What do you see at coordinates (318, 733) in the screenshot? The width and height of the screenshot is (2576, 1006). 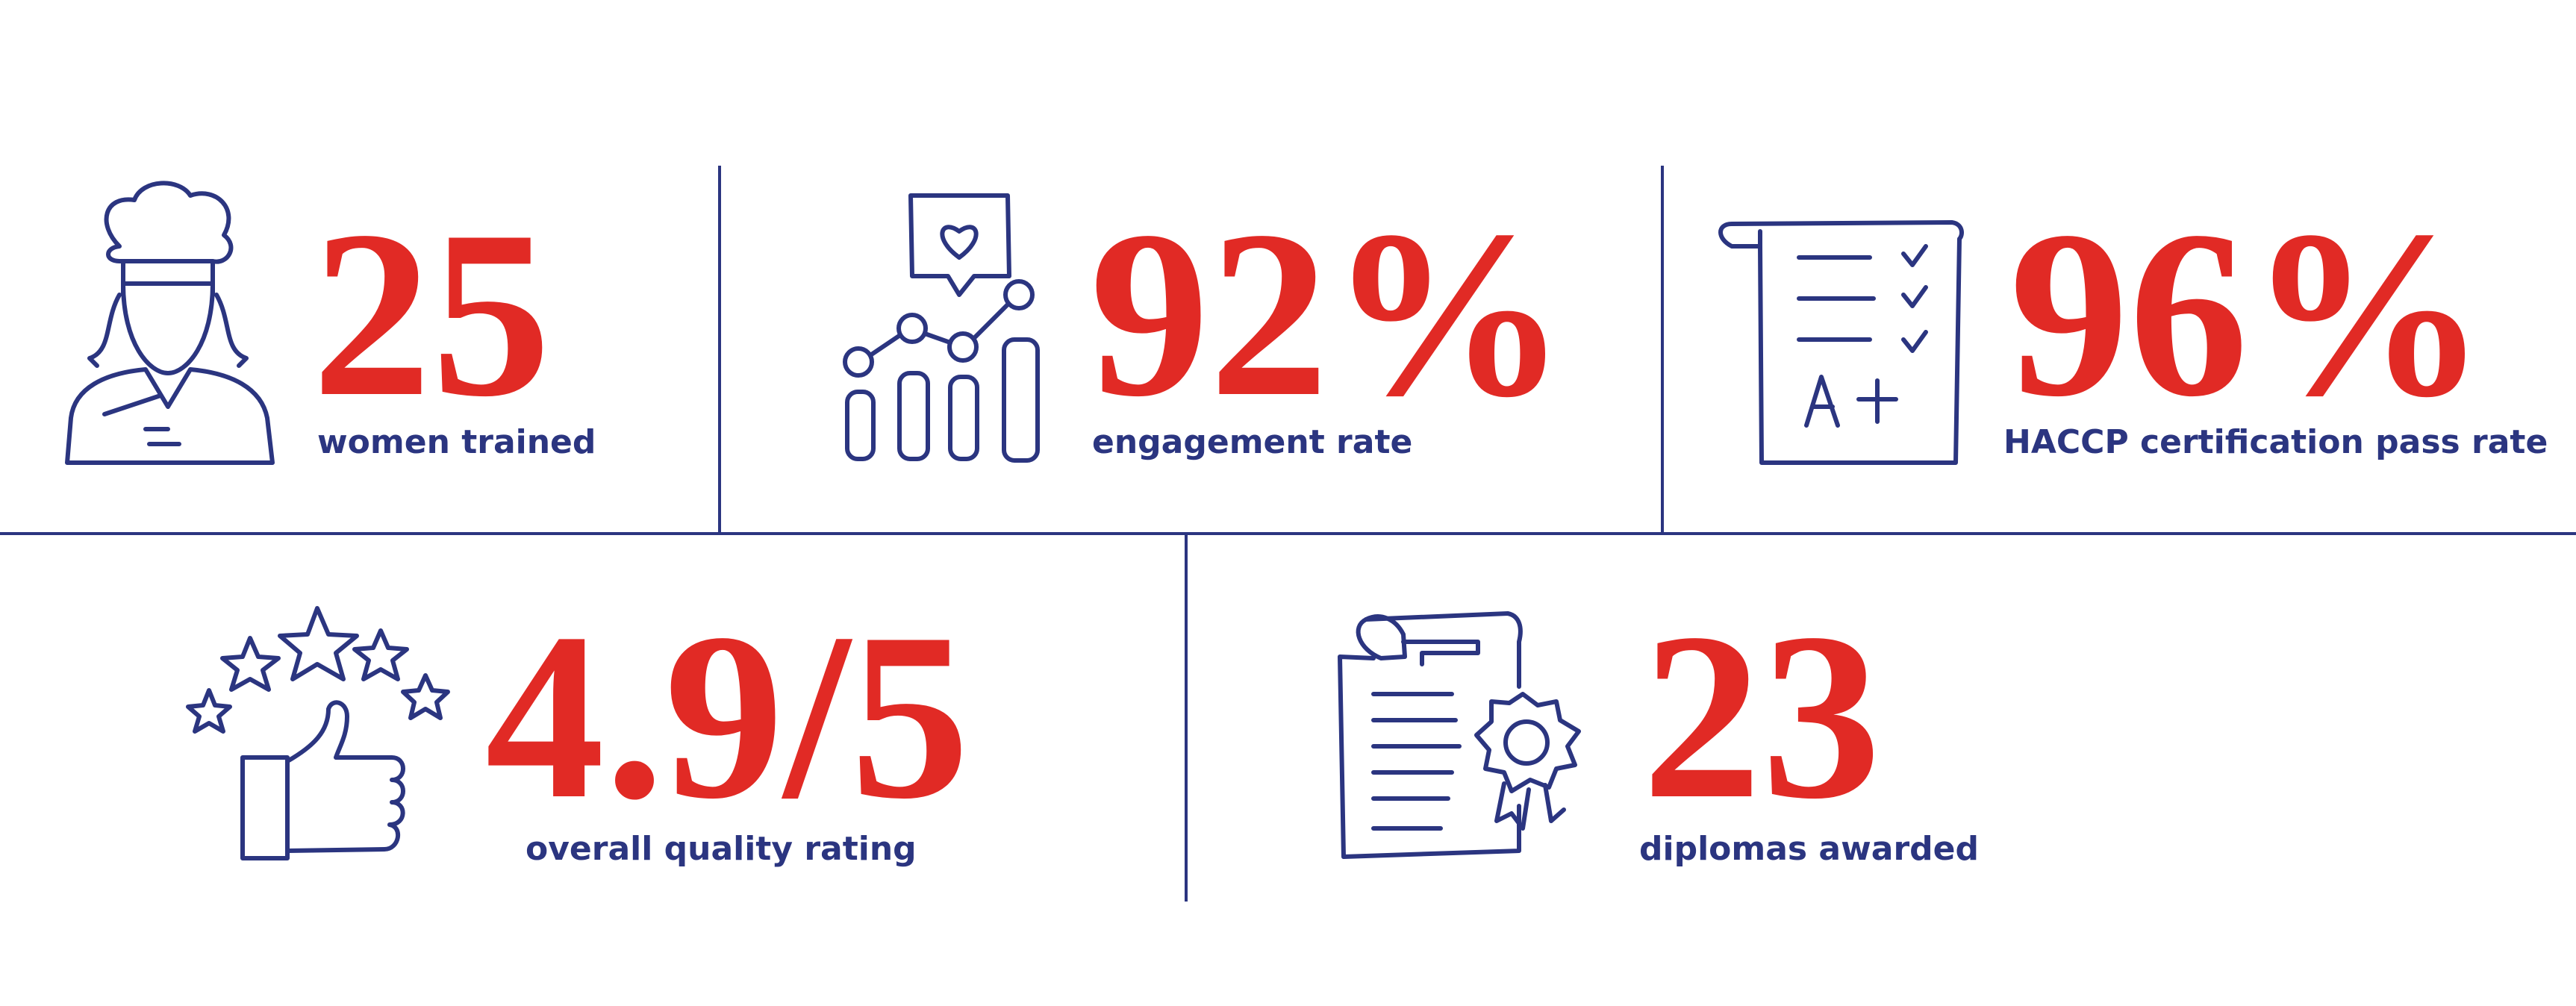 I see `rating-icon` at bounding box center [318, 733].